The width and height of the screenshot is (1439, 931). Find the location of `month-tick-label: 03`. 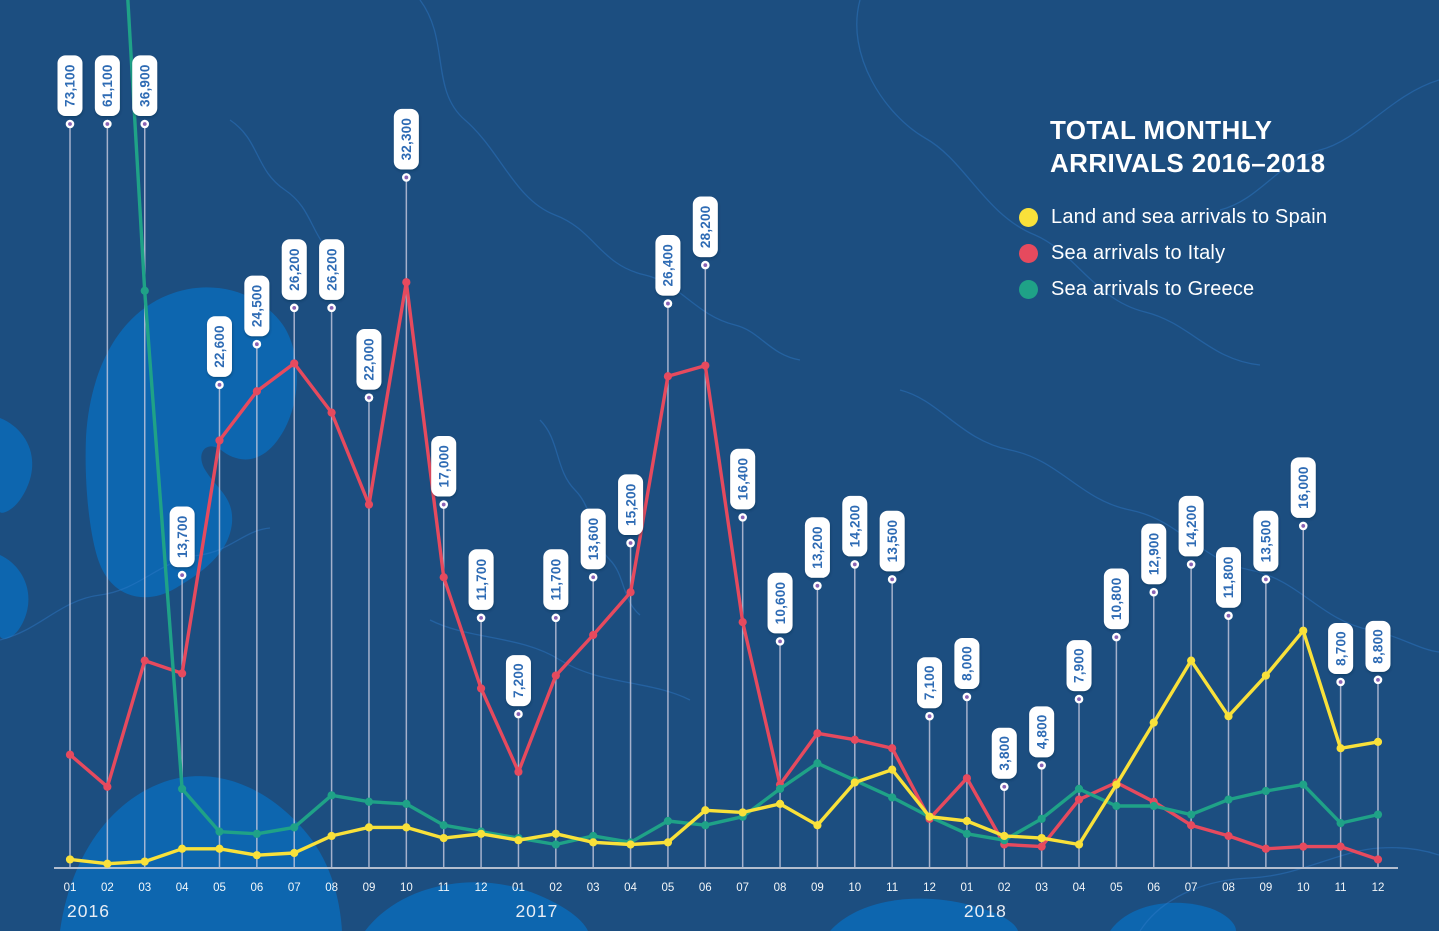

month-tick-label: 03 is located at coordinates (144, 888).